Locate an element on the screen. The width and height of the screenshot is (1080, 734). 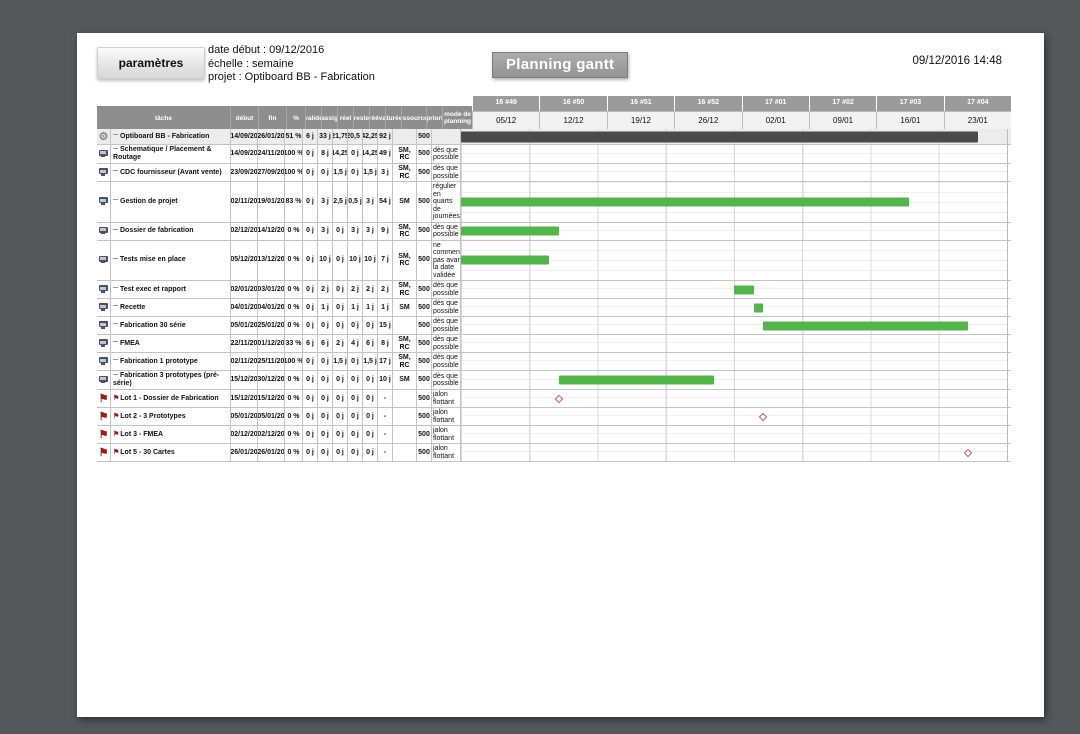
cell-assig: 33 j is located at coordinates (324, 136).